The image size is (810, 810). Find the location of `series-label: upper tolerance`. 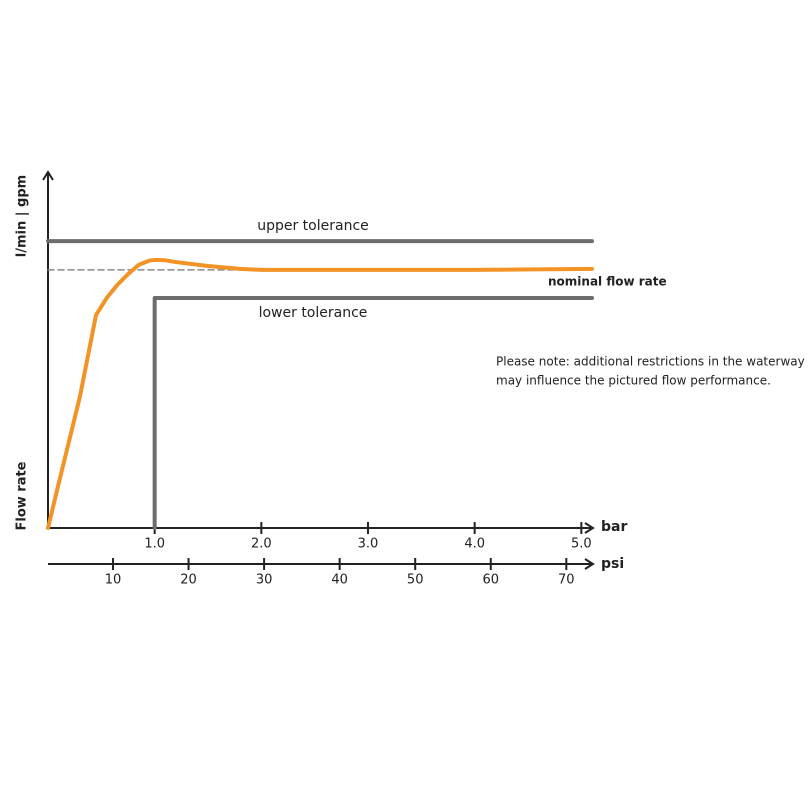

series-label: upper tolerance is located at coordinates (313, 226).